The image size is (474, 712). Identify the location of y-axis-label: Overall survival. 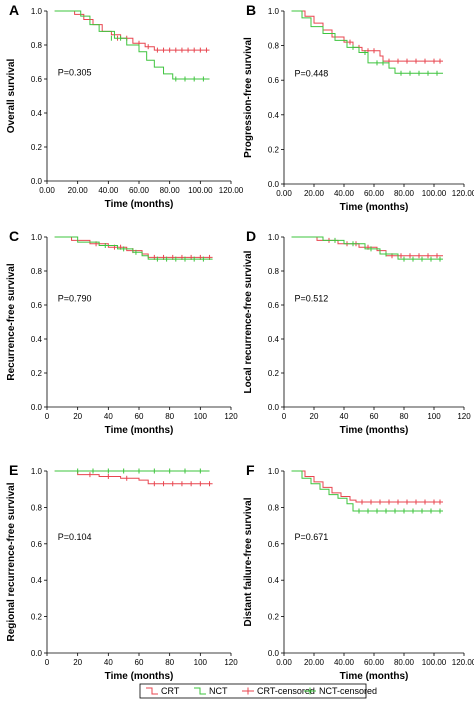
(11, 96).